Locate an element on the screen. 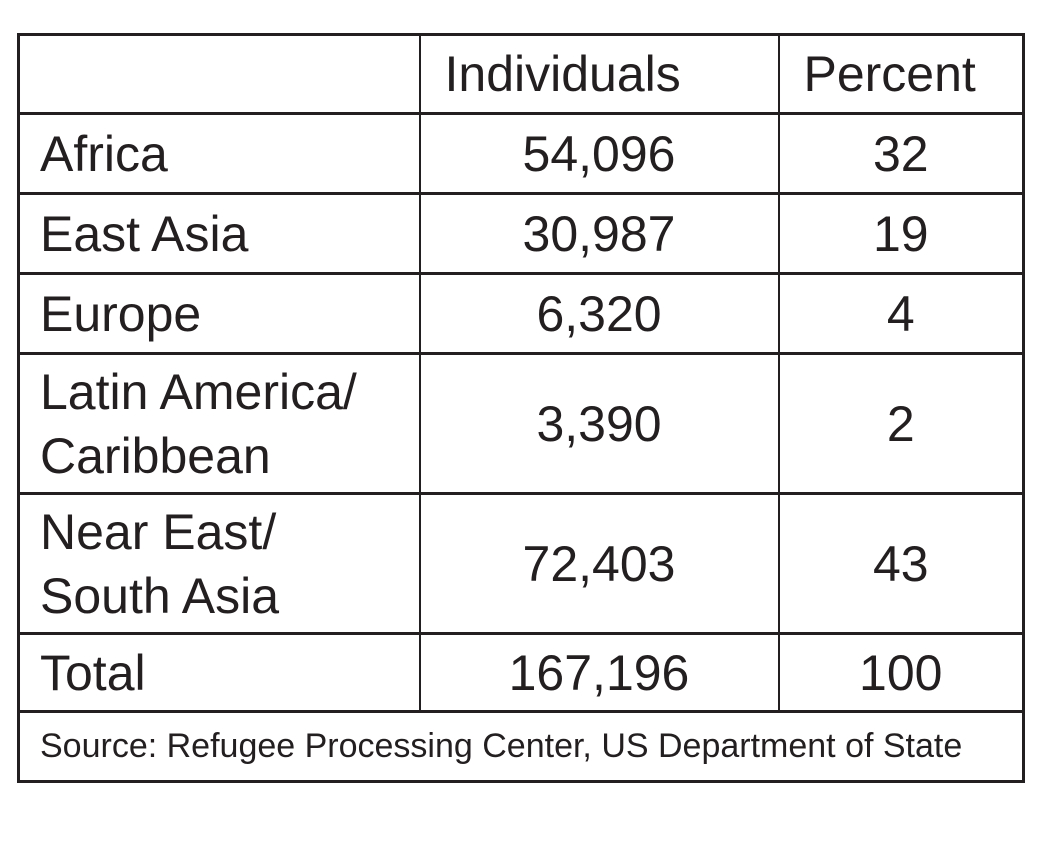 This screenshot has height=843, width=1045. percent-cell: 2 is located at coordinates (901, 423).